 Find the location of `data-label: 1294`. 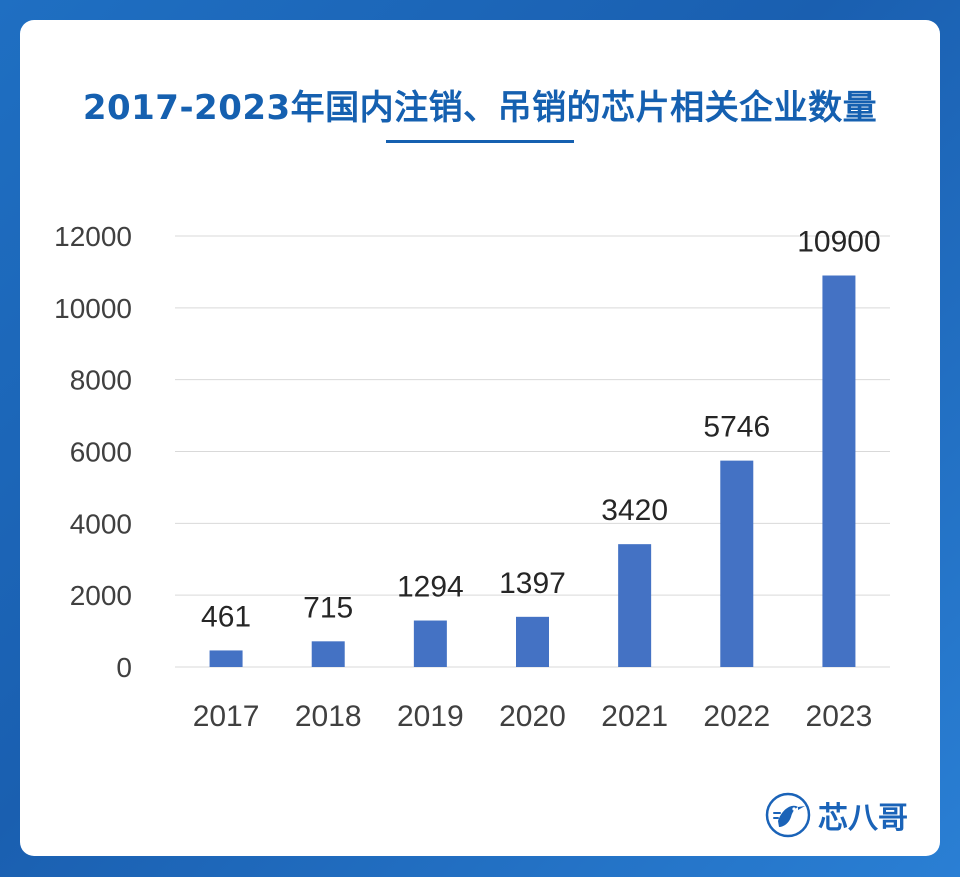

data-label: 1294 is located at coordinates (430, 587).